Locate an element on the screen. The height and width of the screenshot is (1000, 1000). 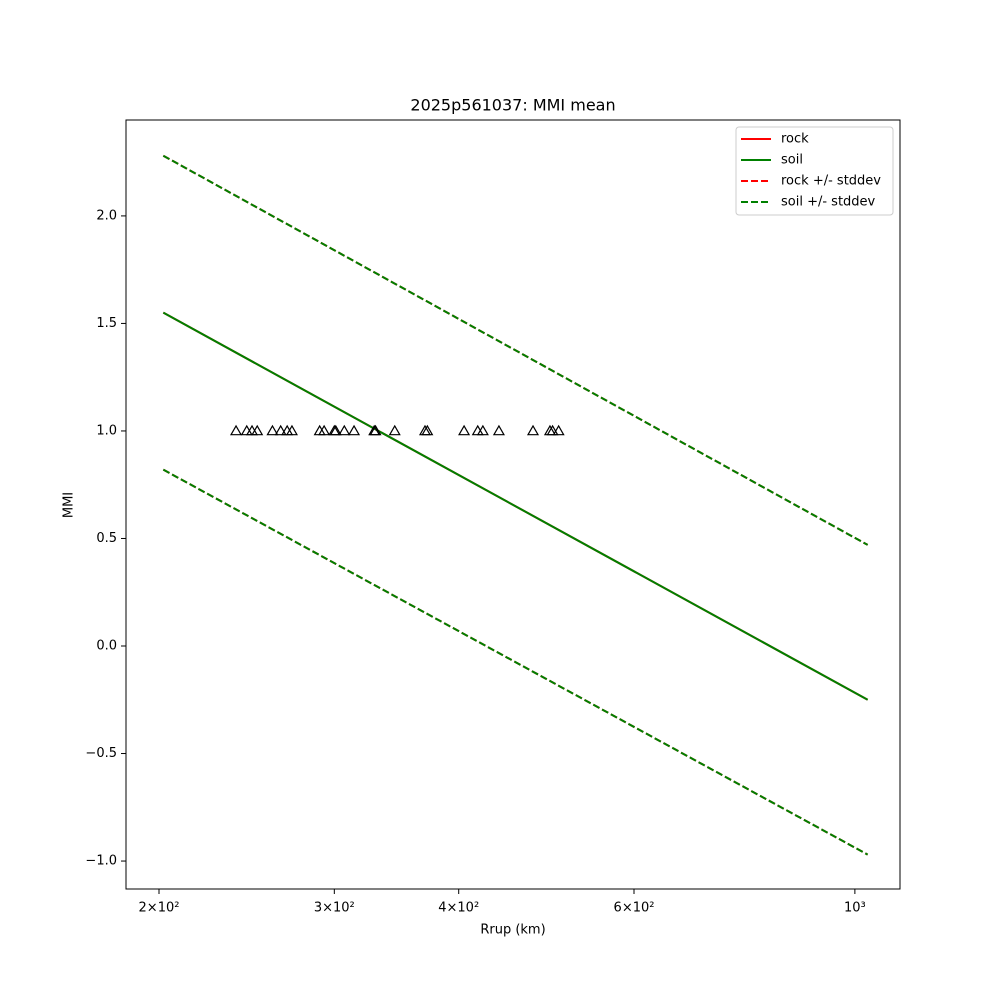
legend-label: rock is located at coordinates (795, 139).